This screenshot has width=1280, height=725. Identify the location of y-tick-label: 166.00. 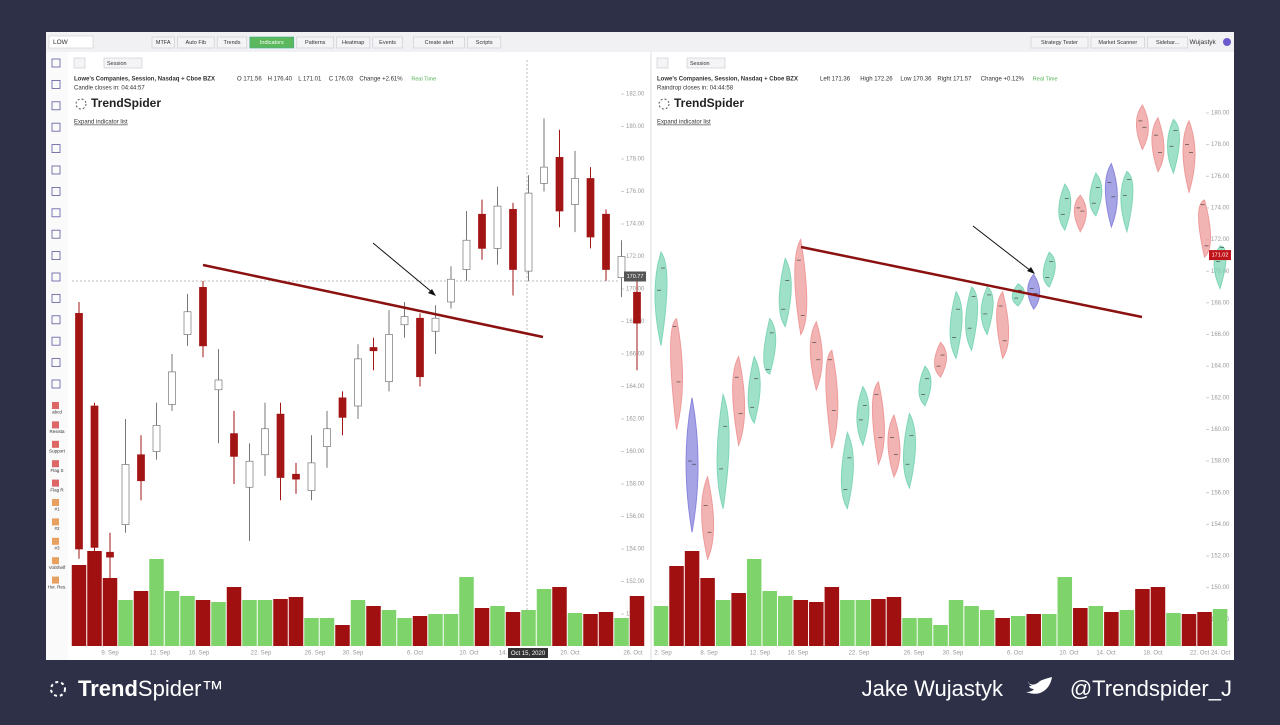
(635, 355).